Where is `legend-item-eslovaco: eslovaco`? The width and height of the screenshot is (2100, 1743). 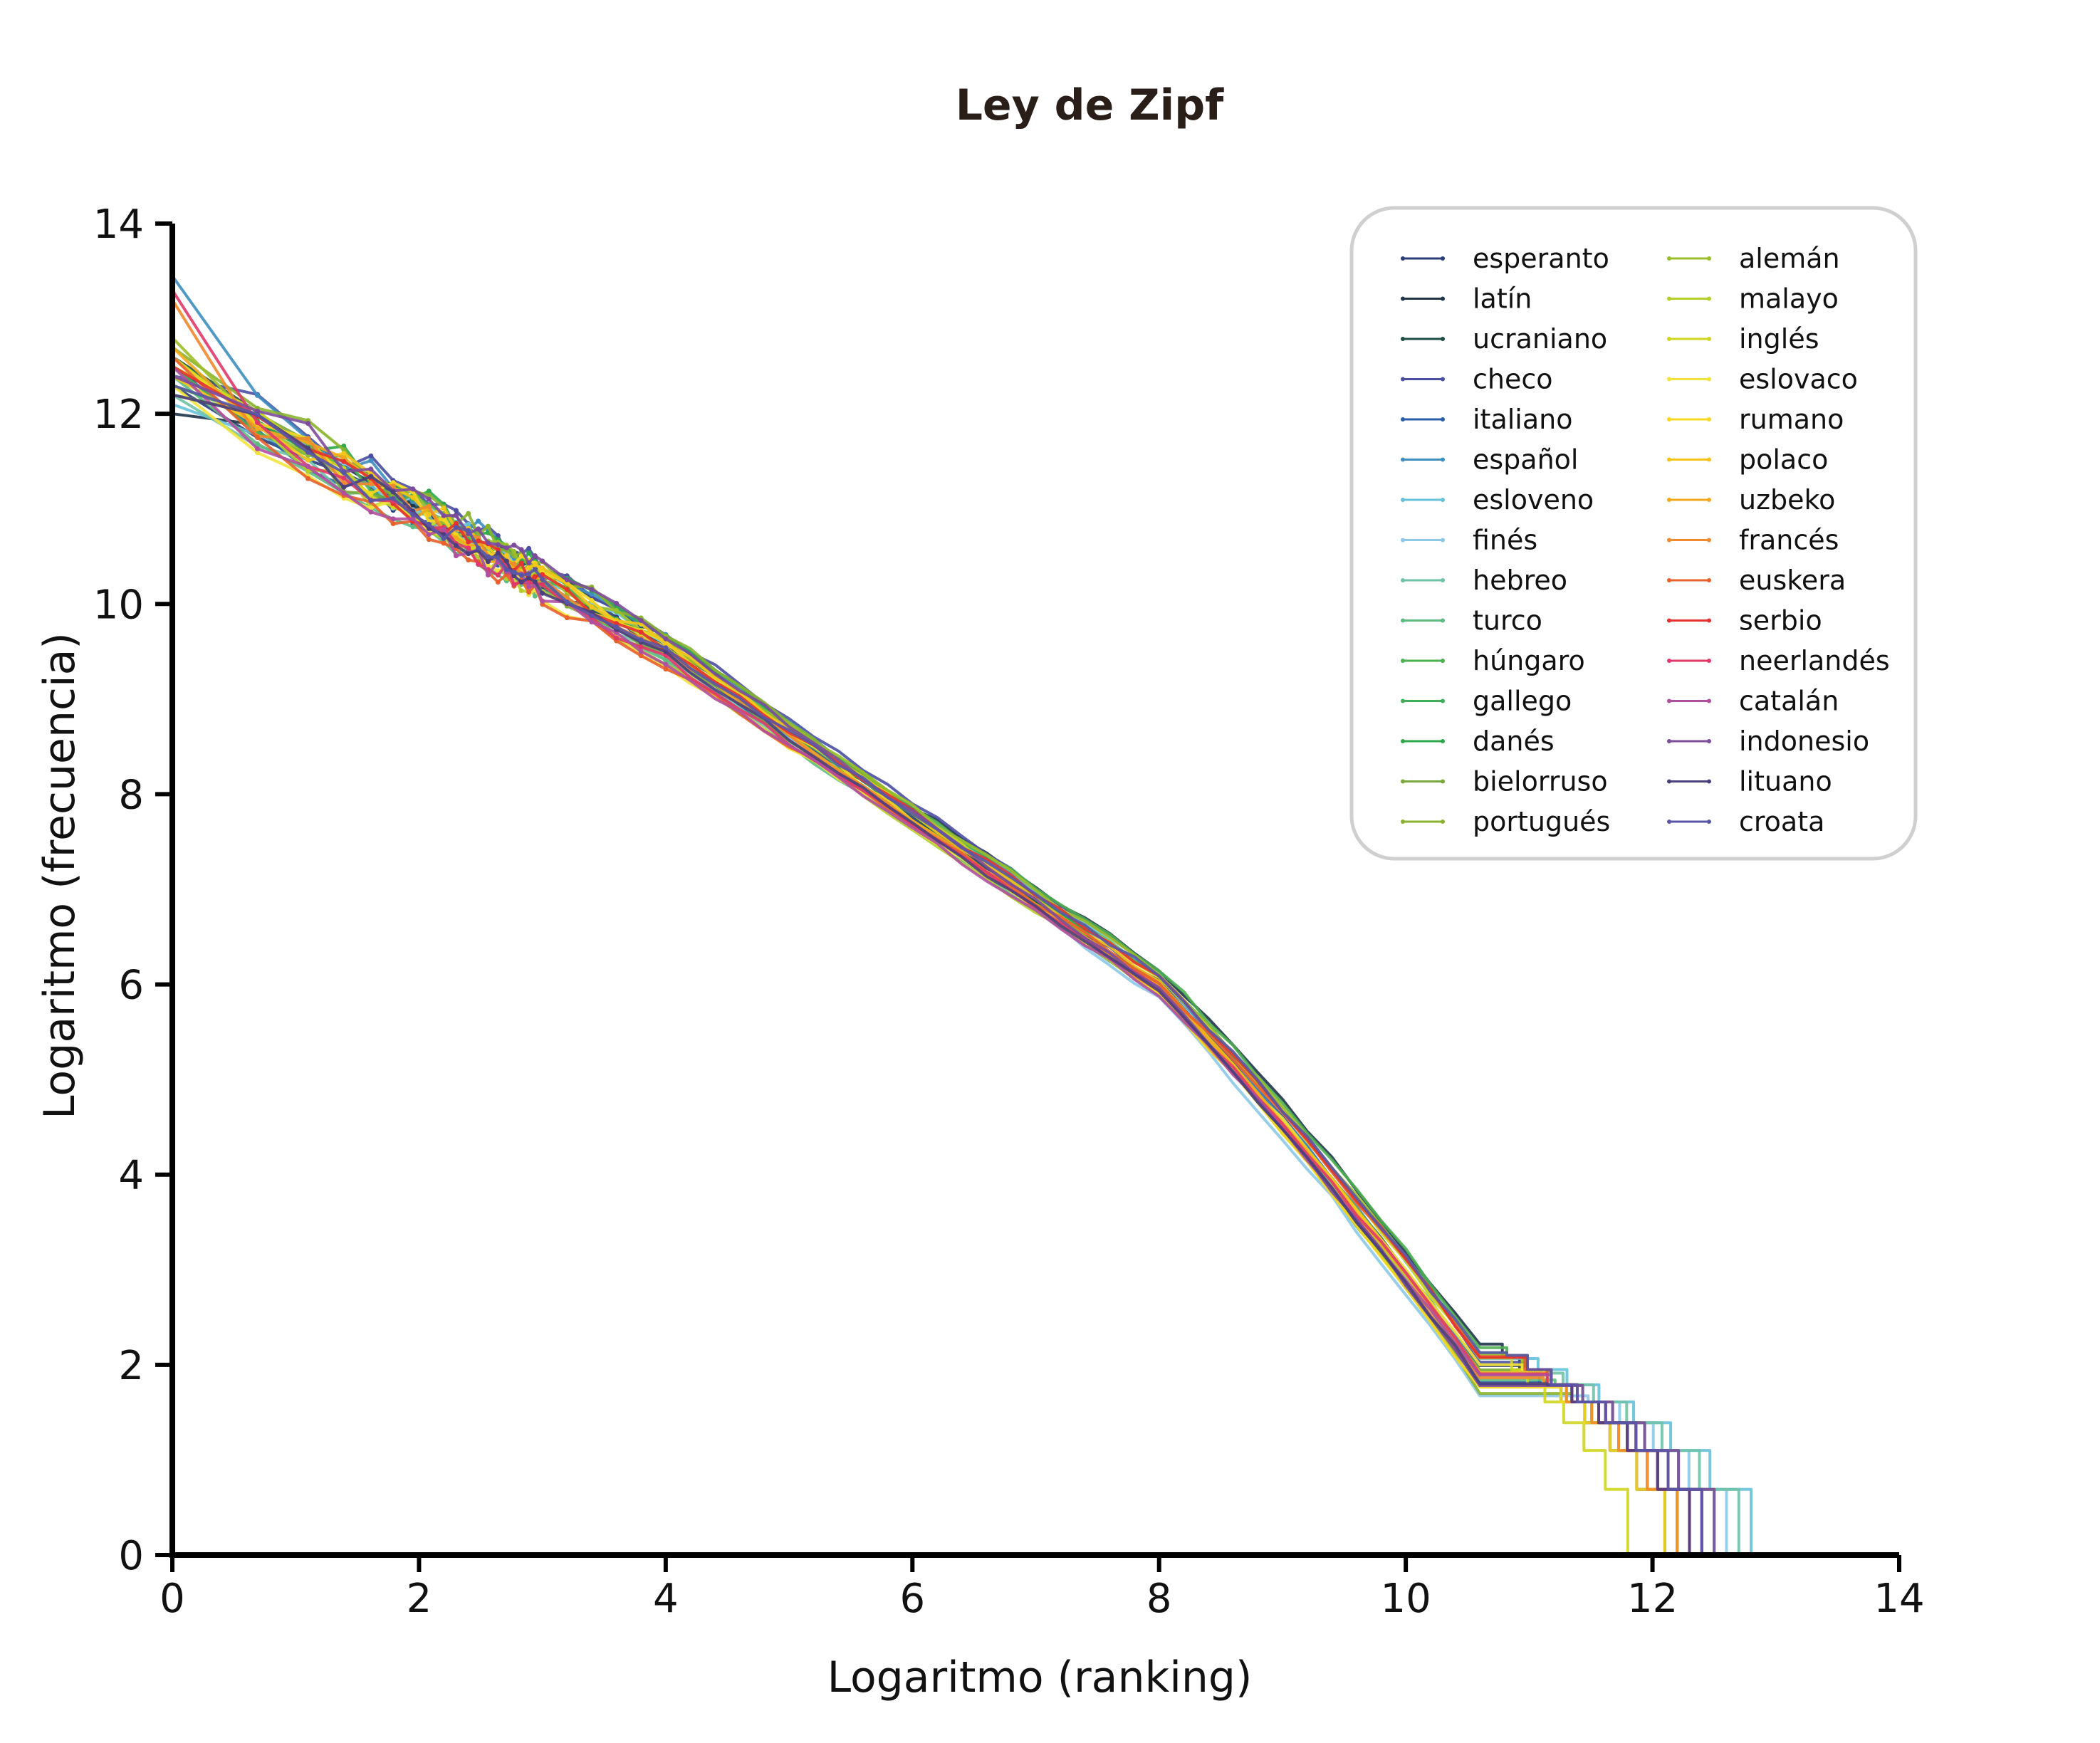 legend-item-eslovaco: eslovaco is located at coordinates (1762, 379).